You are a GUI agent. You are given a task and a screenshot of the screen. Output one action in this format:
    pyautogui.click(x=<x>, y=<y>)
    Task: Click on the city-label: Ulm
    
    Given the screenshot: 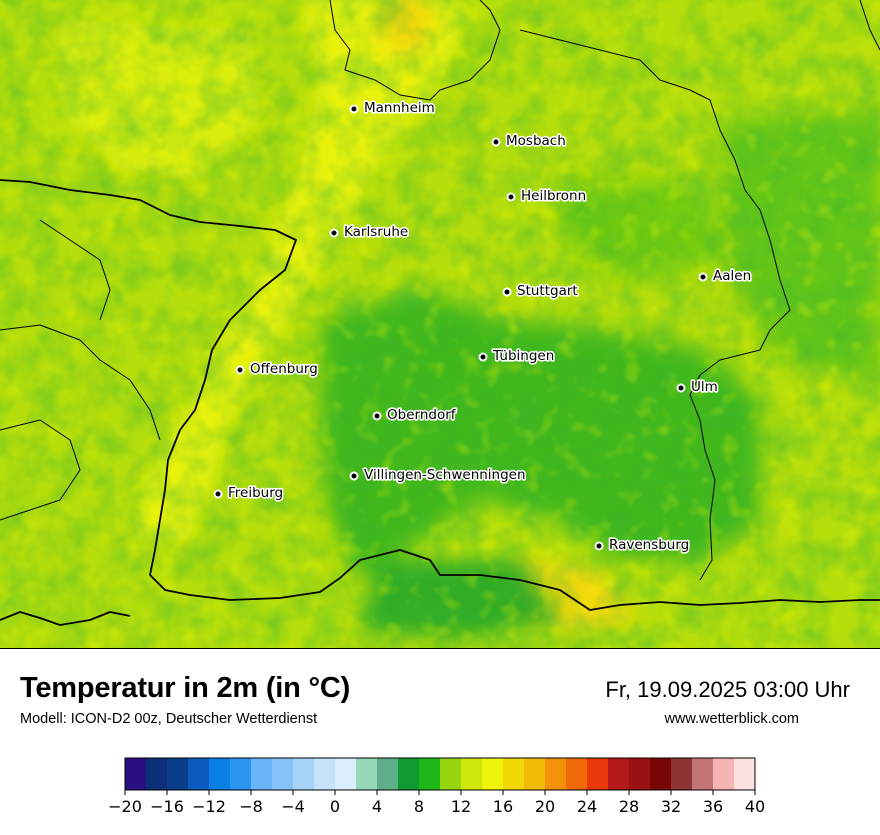 What is the action you would take?
    pyautogui.click(x=704, y=387)
    